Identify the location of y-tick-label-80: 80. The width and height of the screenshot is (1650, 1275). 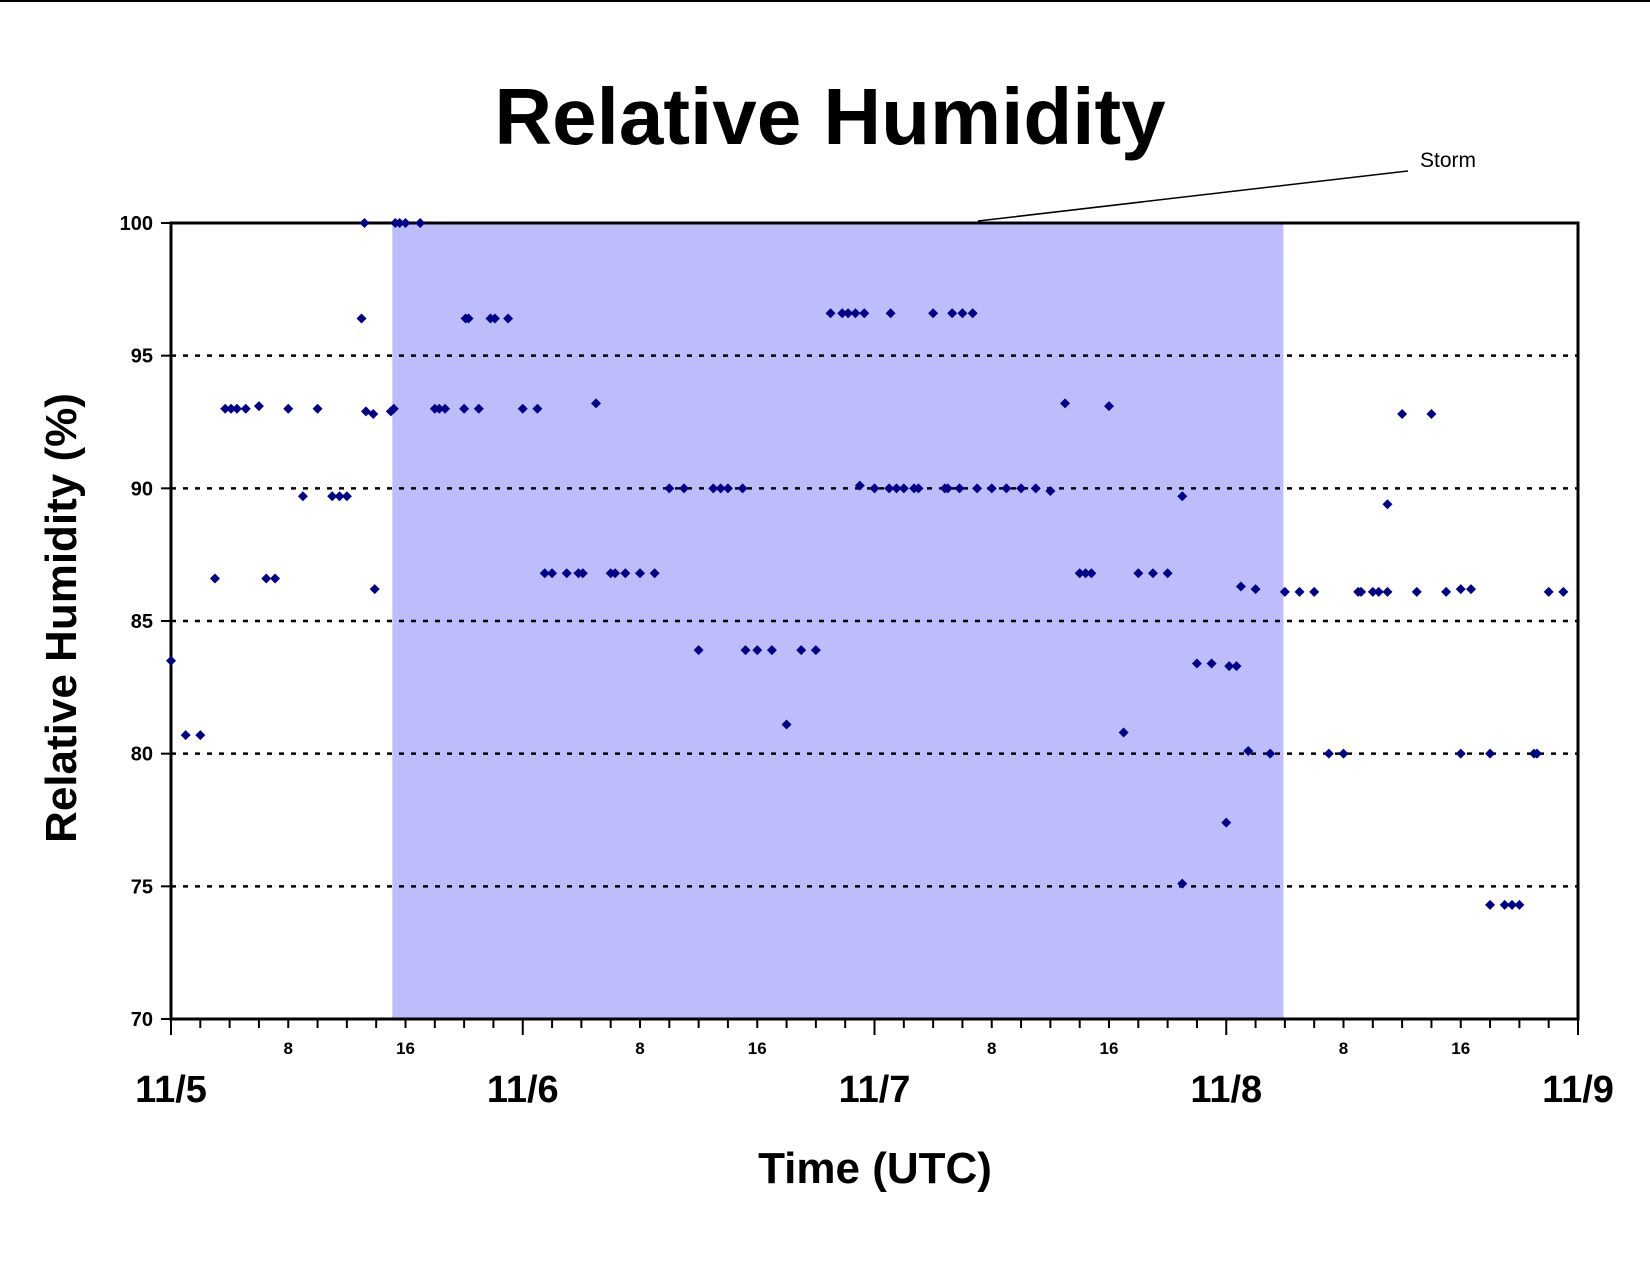
(142, 755).